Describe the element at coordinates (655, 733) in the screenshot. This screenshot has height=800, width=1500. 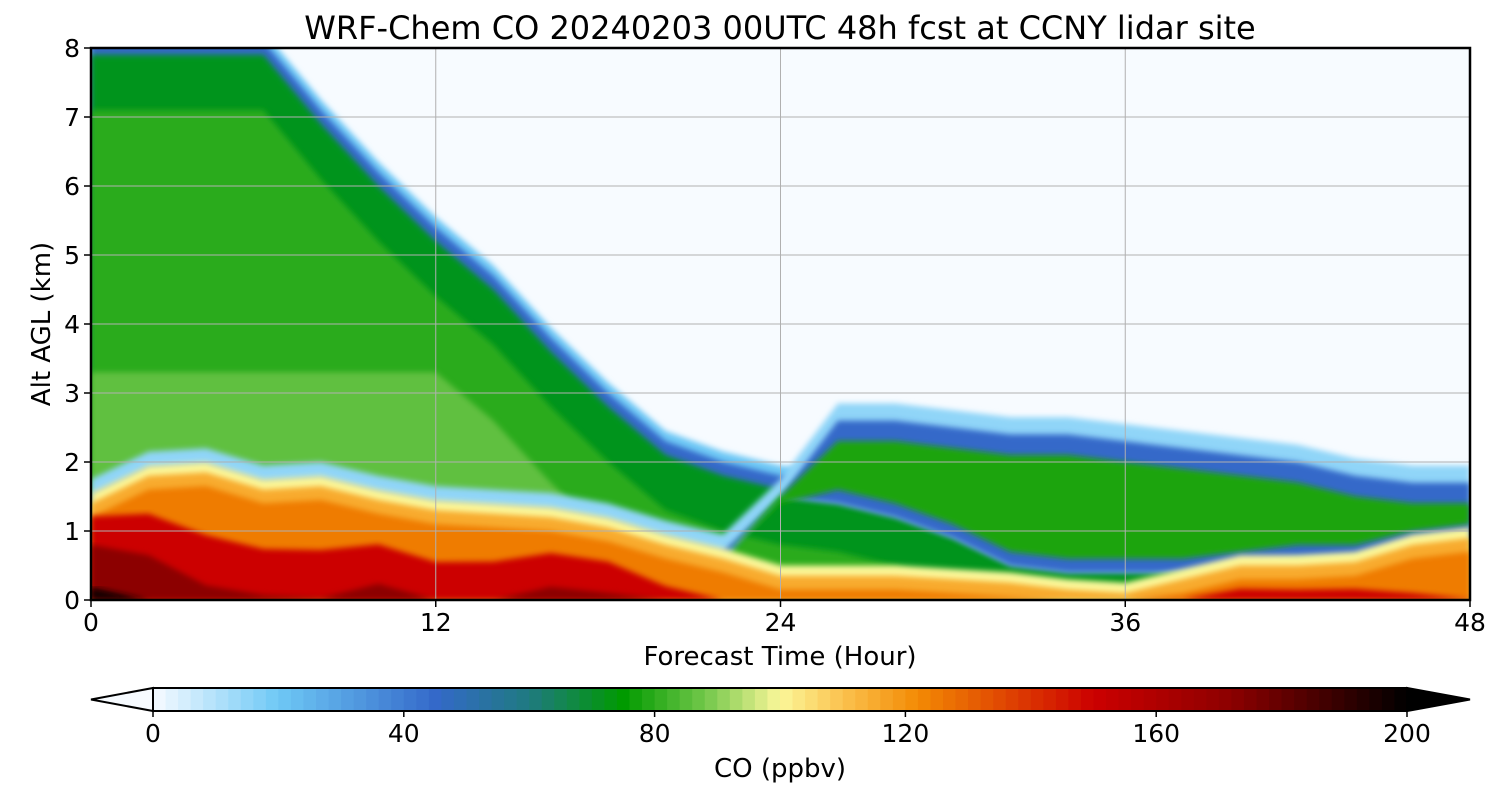
I see `colorbar-tick-label: 80` at that location.